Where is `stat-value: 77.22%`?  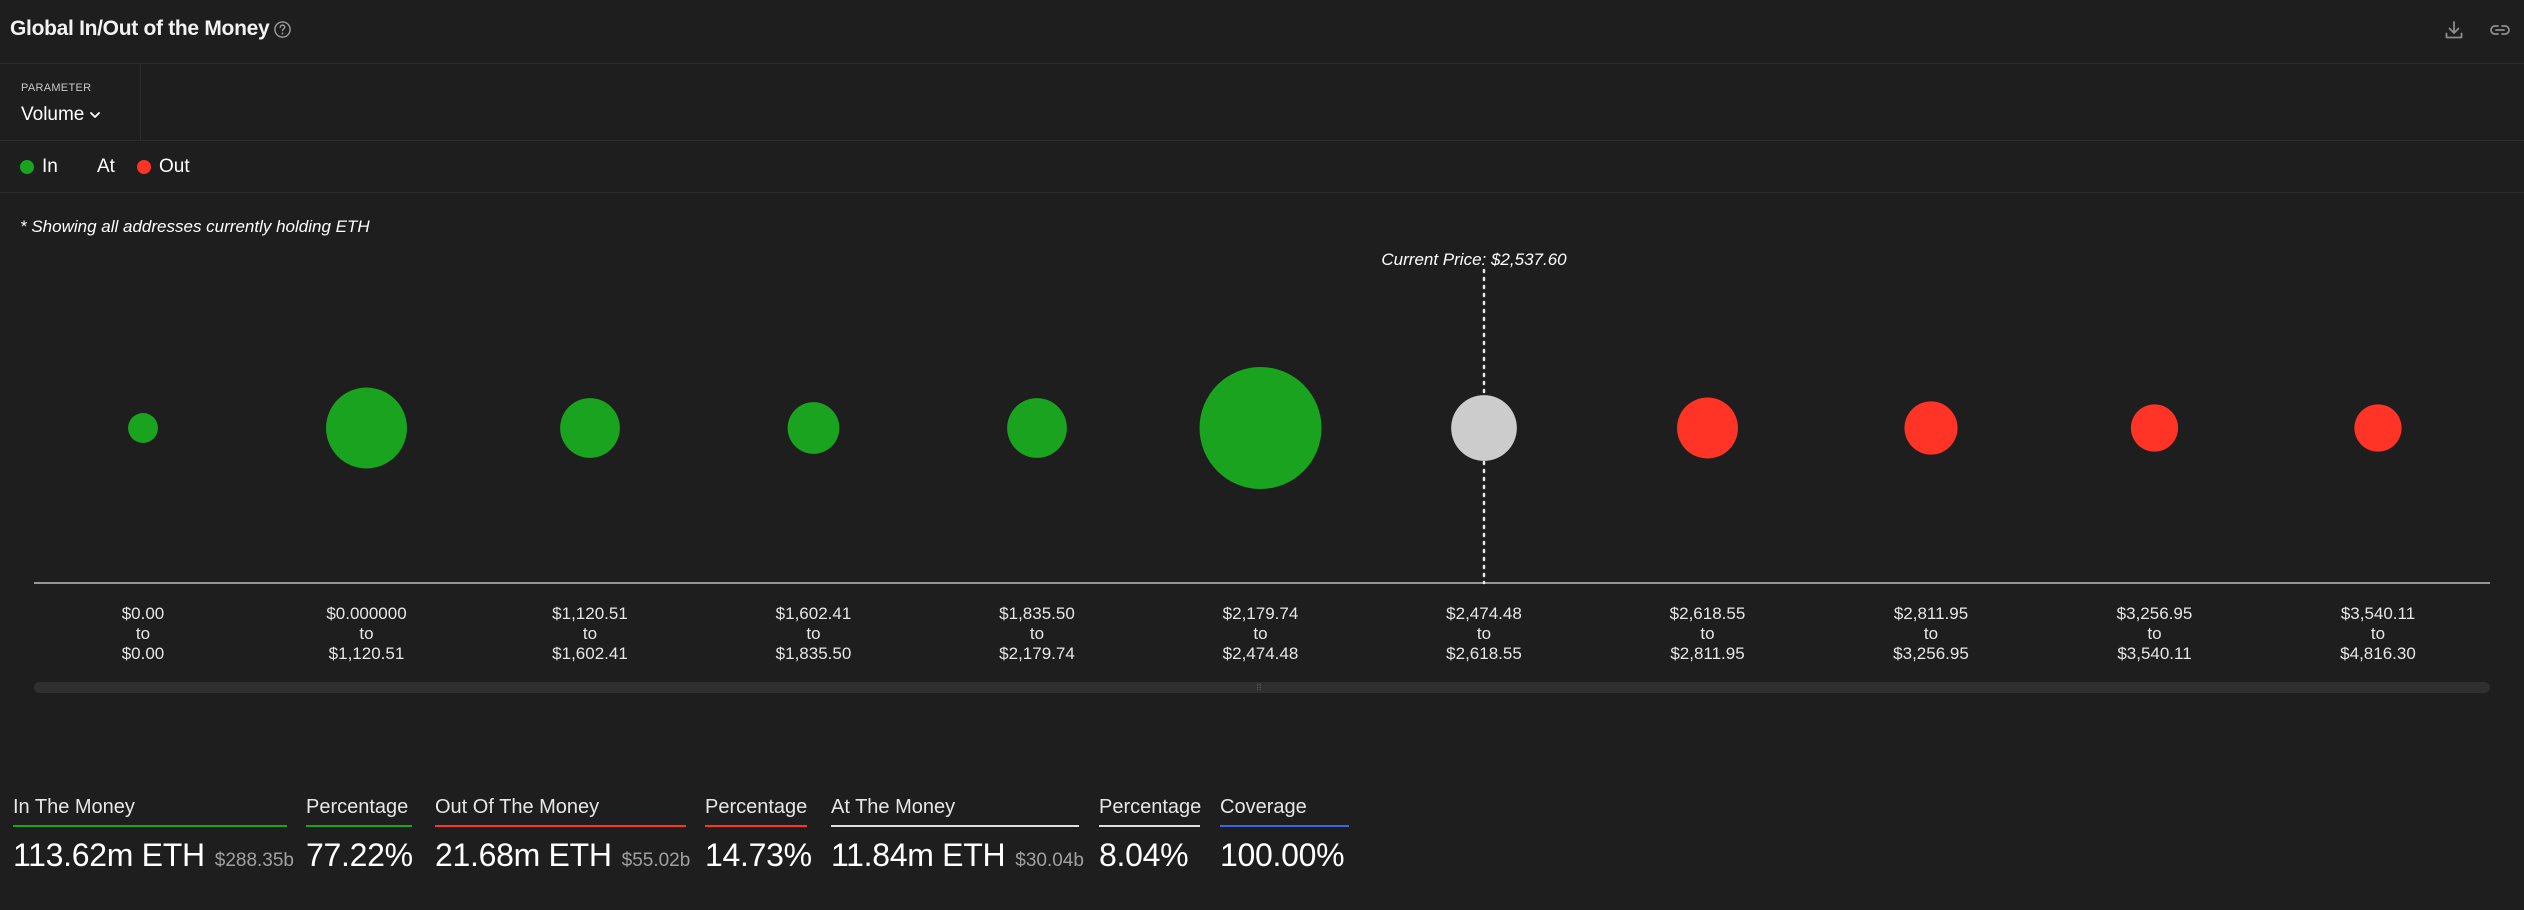
stat-value: 77.22% is located at coordinates (359, 855).